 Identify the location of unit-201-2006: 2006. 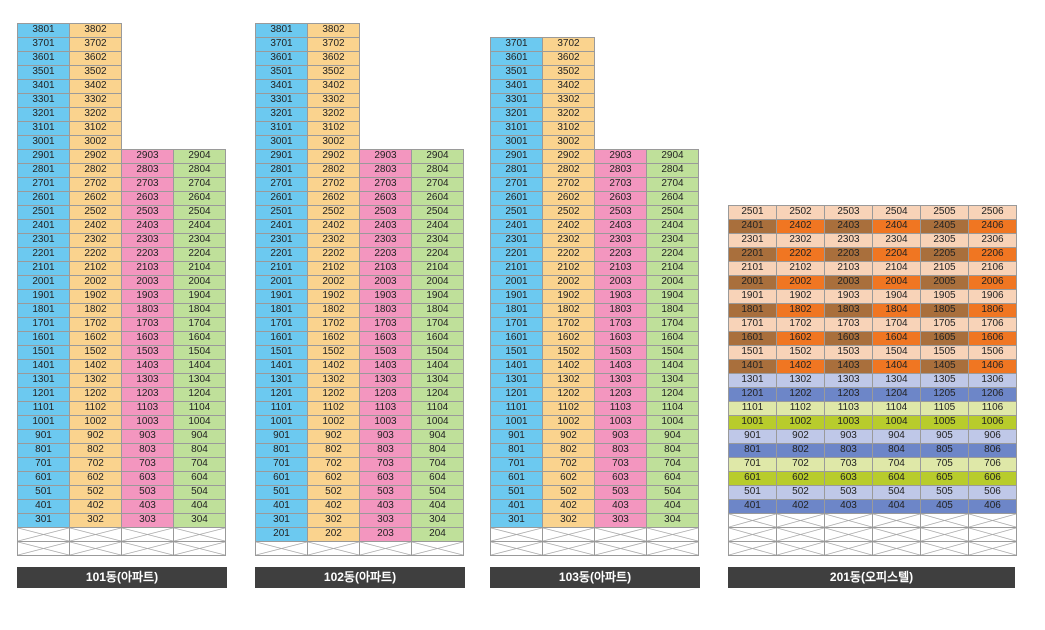
(992, 282).